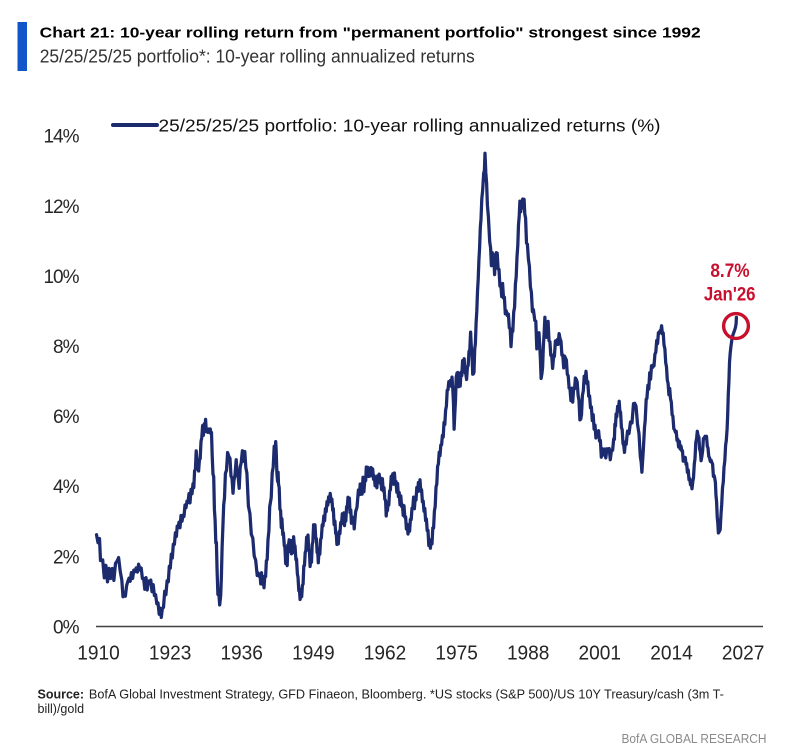  Describe the element at coordinates (66, 347) in the screenshot. I see `svg-text: 8%` at that location.